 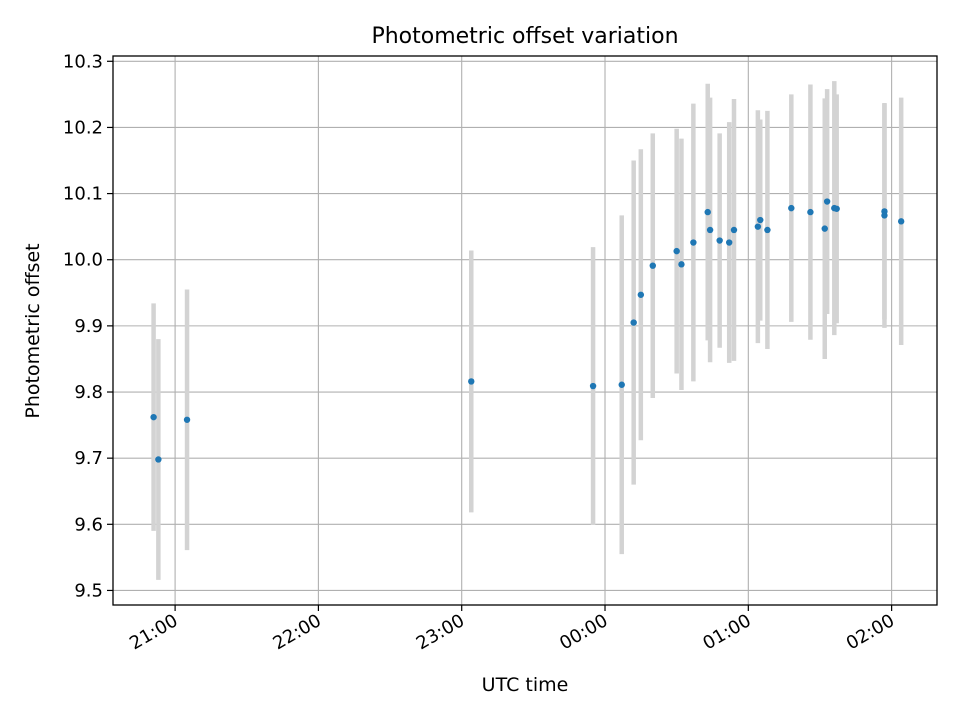 What do you see at coordinates (83, 61) in the screenshot?
I see `y-tick-label: 10.3` at bounding box center [83, 61].